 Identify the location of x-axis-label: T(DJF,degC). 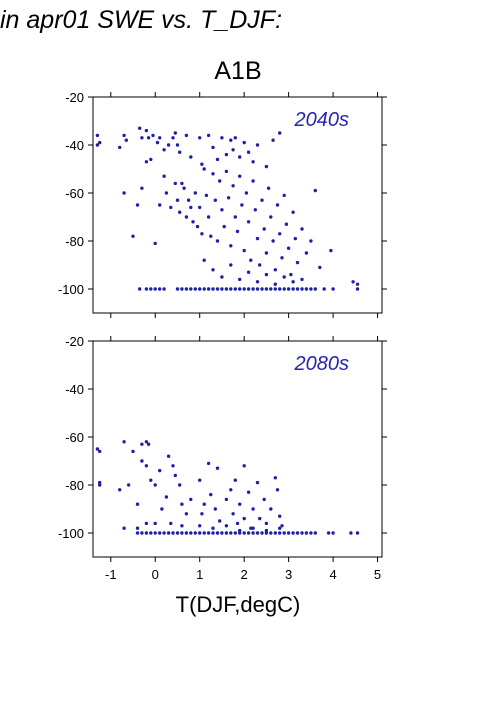
(238, 604).